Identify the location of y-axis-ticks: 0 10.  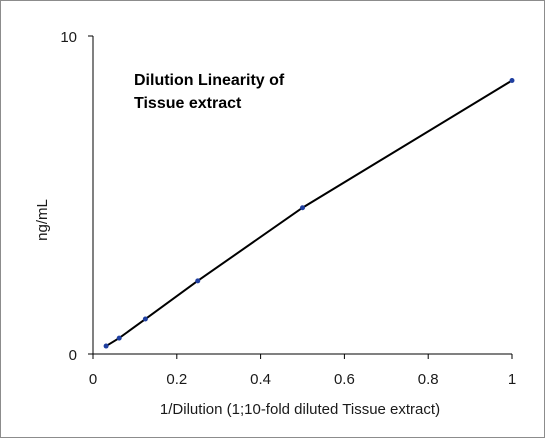
(76, 196).